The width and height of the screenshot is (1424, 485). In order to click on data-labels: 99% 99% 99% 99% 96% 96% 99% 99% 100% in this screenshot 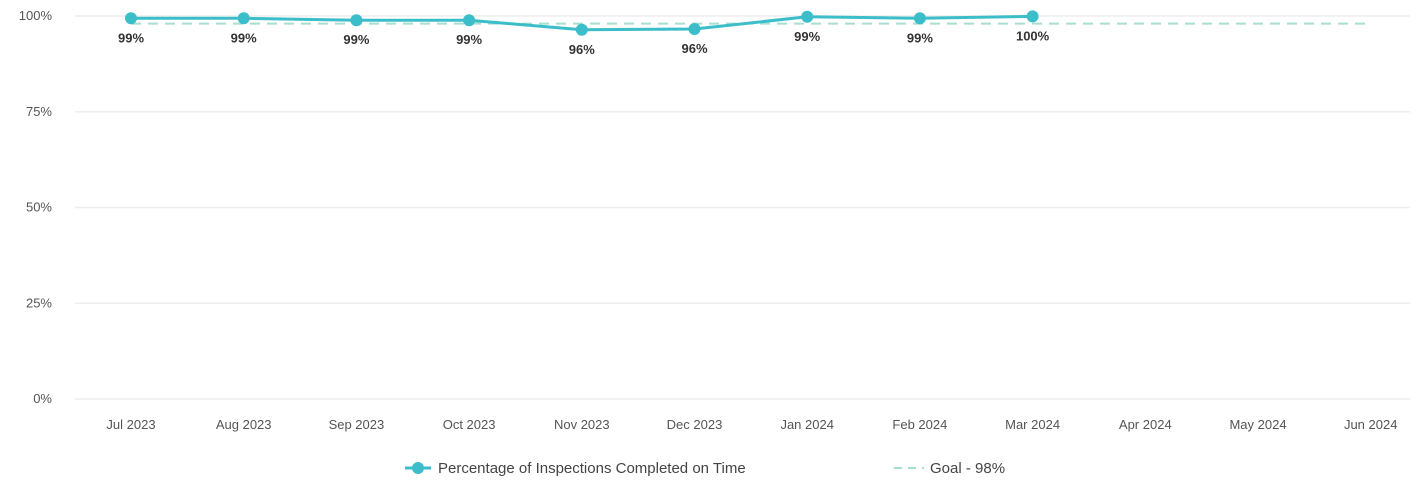, I will do `click(584, 42)`.